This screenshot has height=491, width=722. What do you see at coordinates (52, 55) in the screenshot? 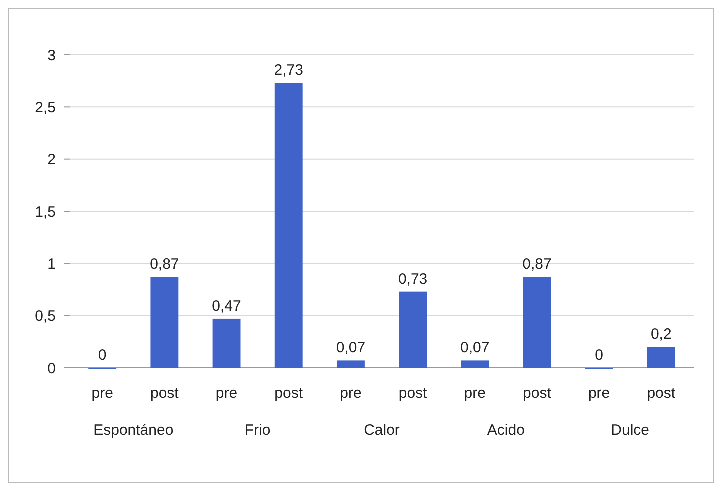
I see `y-tick-label: 3` at bounding box center [52, 55].